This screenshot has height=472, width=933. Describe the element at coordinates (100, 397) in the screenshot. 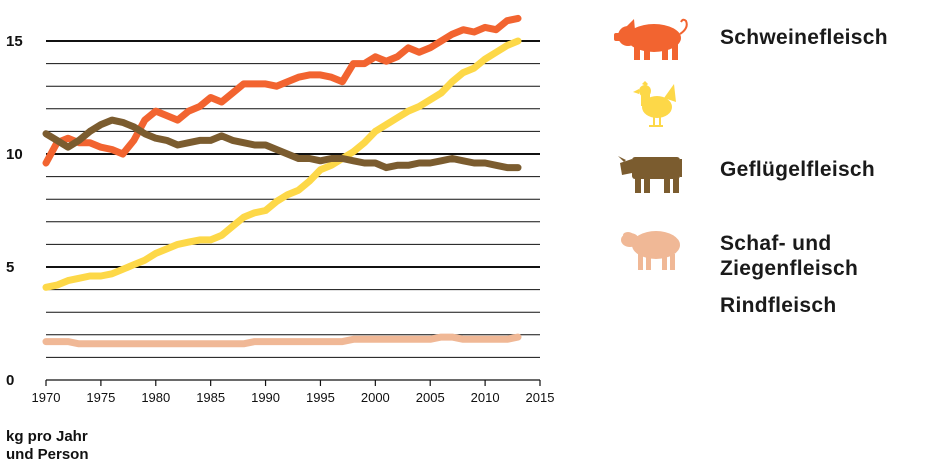

I see `x-tick-label: 1975` at that location.